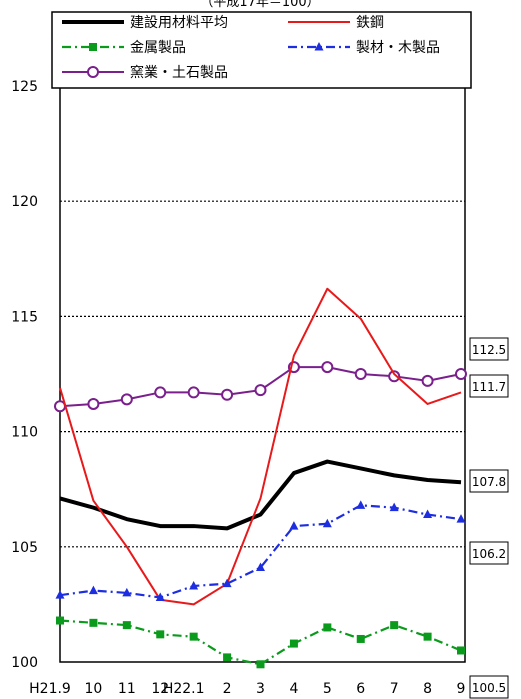 The width and height of the screenshot is (521, 699). I want to click on end-label: 106.2, so click(489, 553).